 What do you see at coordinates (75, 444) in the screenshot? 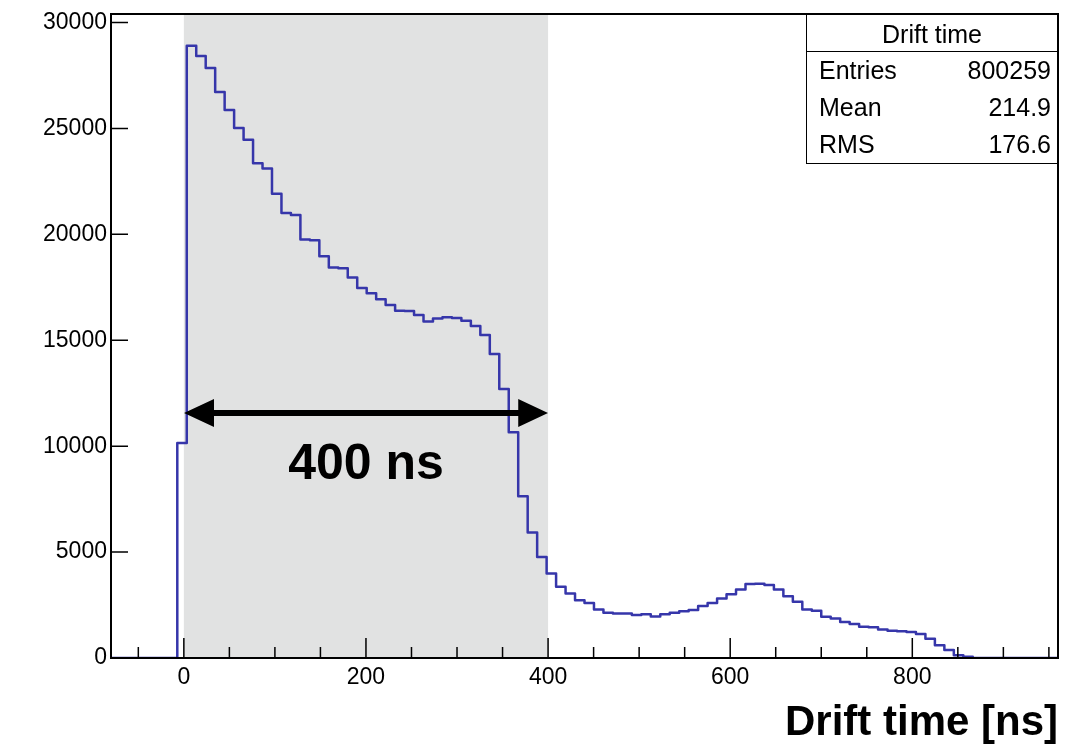
I see `y-tick-label: 10000` at bounding box center [75, 444].